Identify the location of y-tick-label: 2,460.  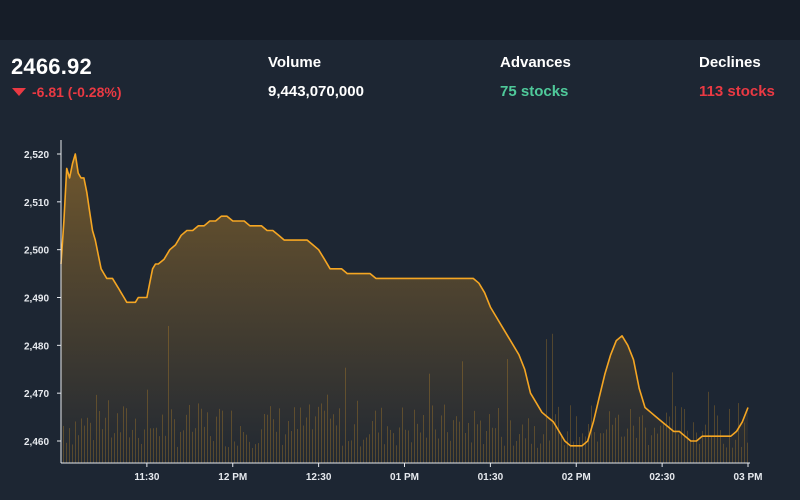
(36, 442).